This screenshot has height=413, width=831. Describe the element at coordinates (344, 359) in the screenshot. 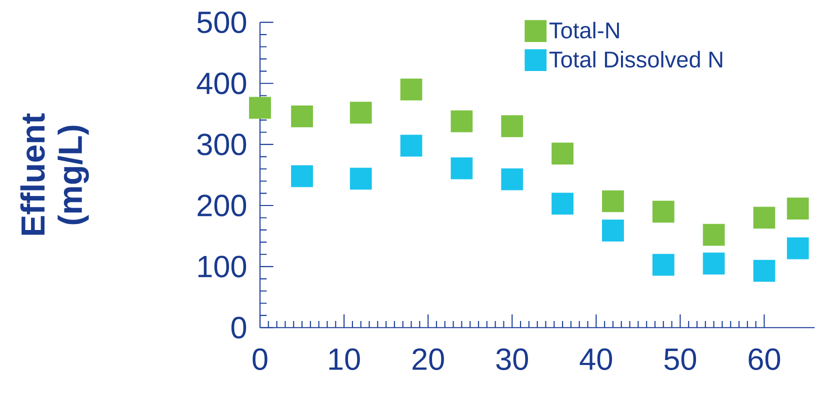

I see `x-tick-label: 10` at that location.